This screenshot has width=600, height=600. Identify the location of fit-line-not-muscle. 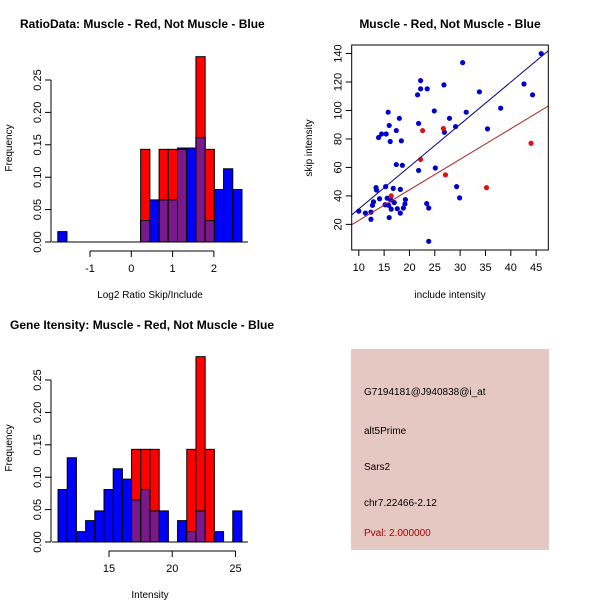
(450, 133).